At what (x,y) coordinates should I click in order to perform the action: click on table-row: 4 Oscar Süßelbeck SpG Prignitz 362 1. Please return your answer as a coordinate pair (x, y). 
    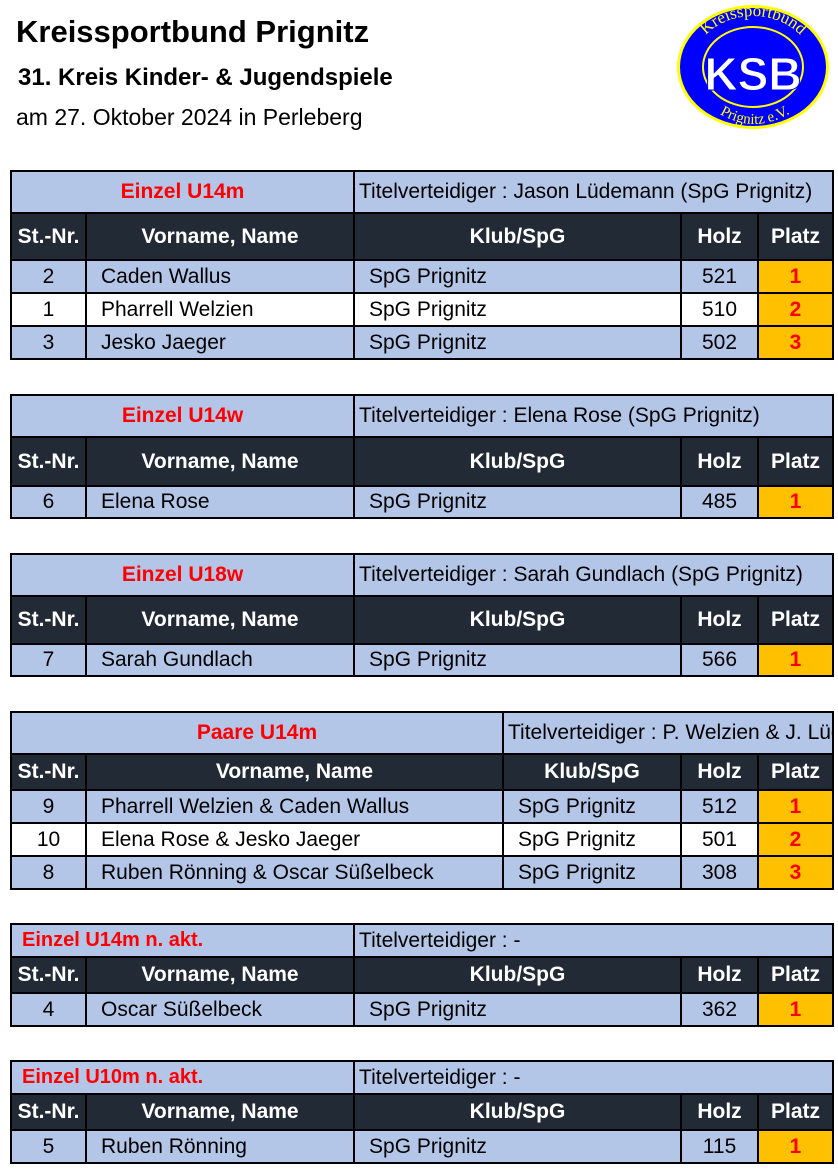
    Looking at the image, I should click on (422, 1009).